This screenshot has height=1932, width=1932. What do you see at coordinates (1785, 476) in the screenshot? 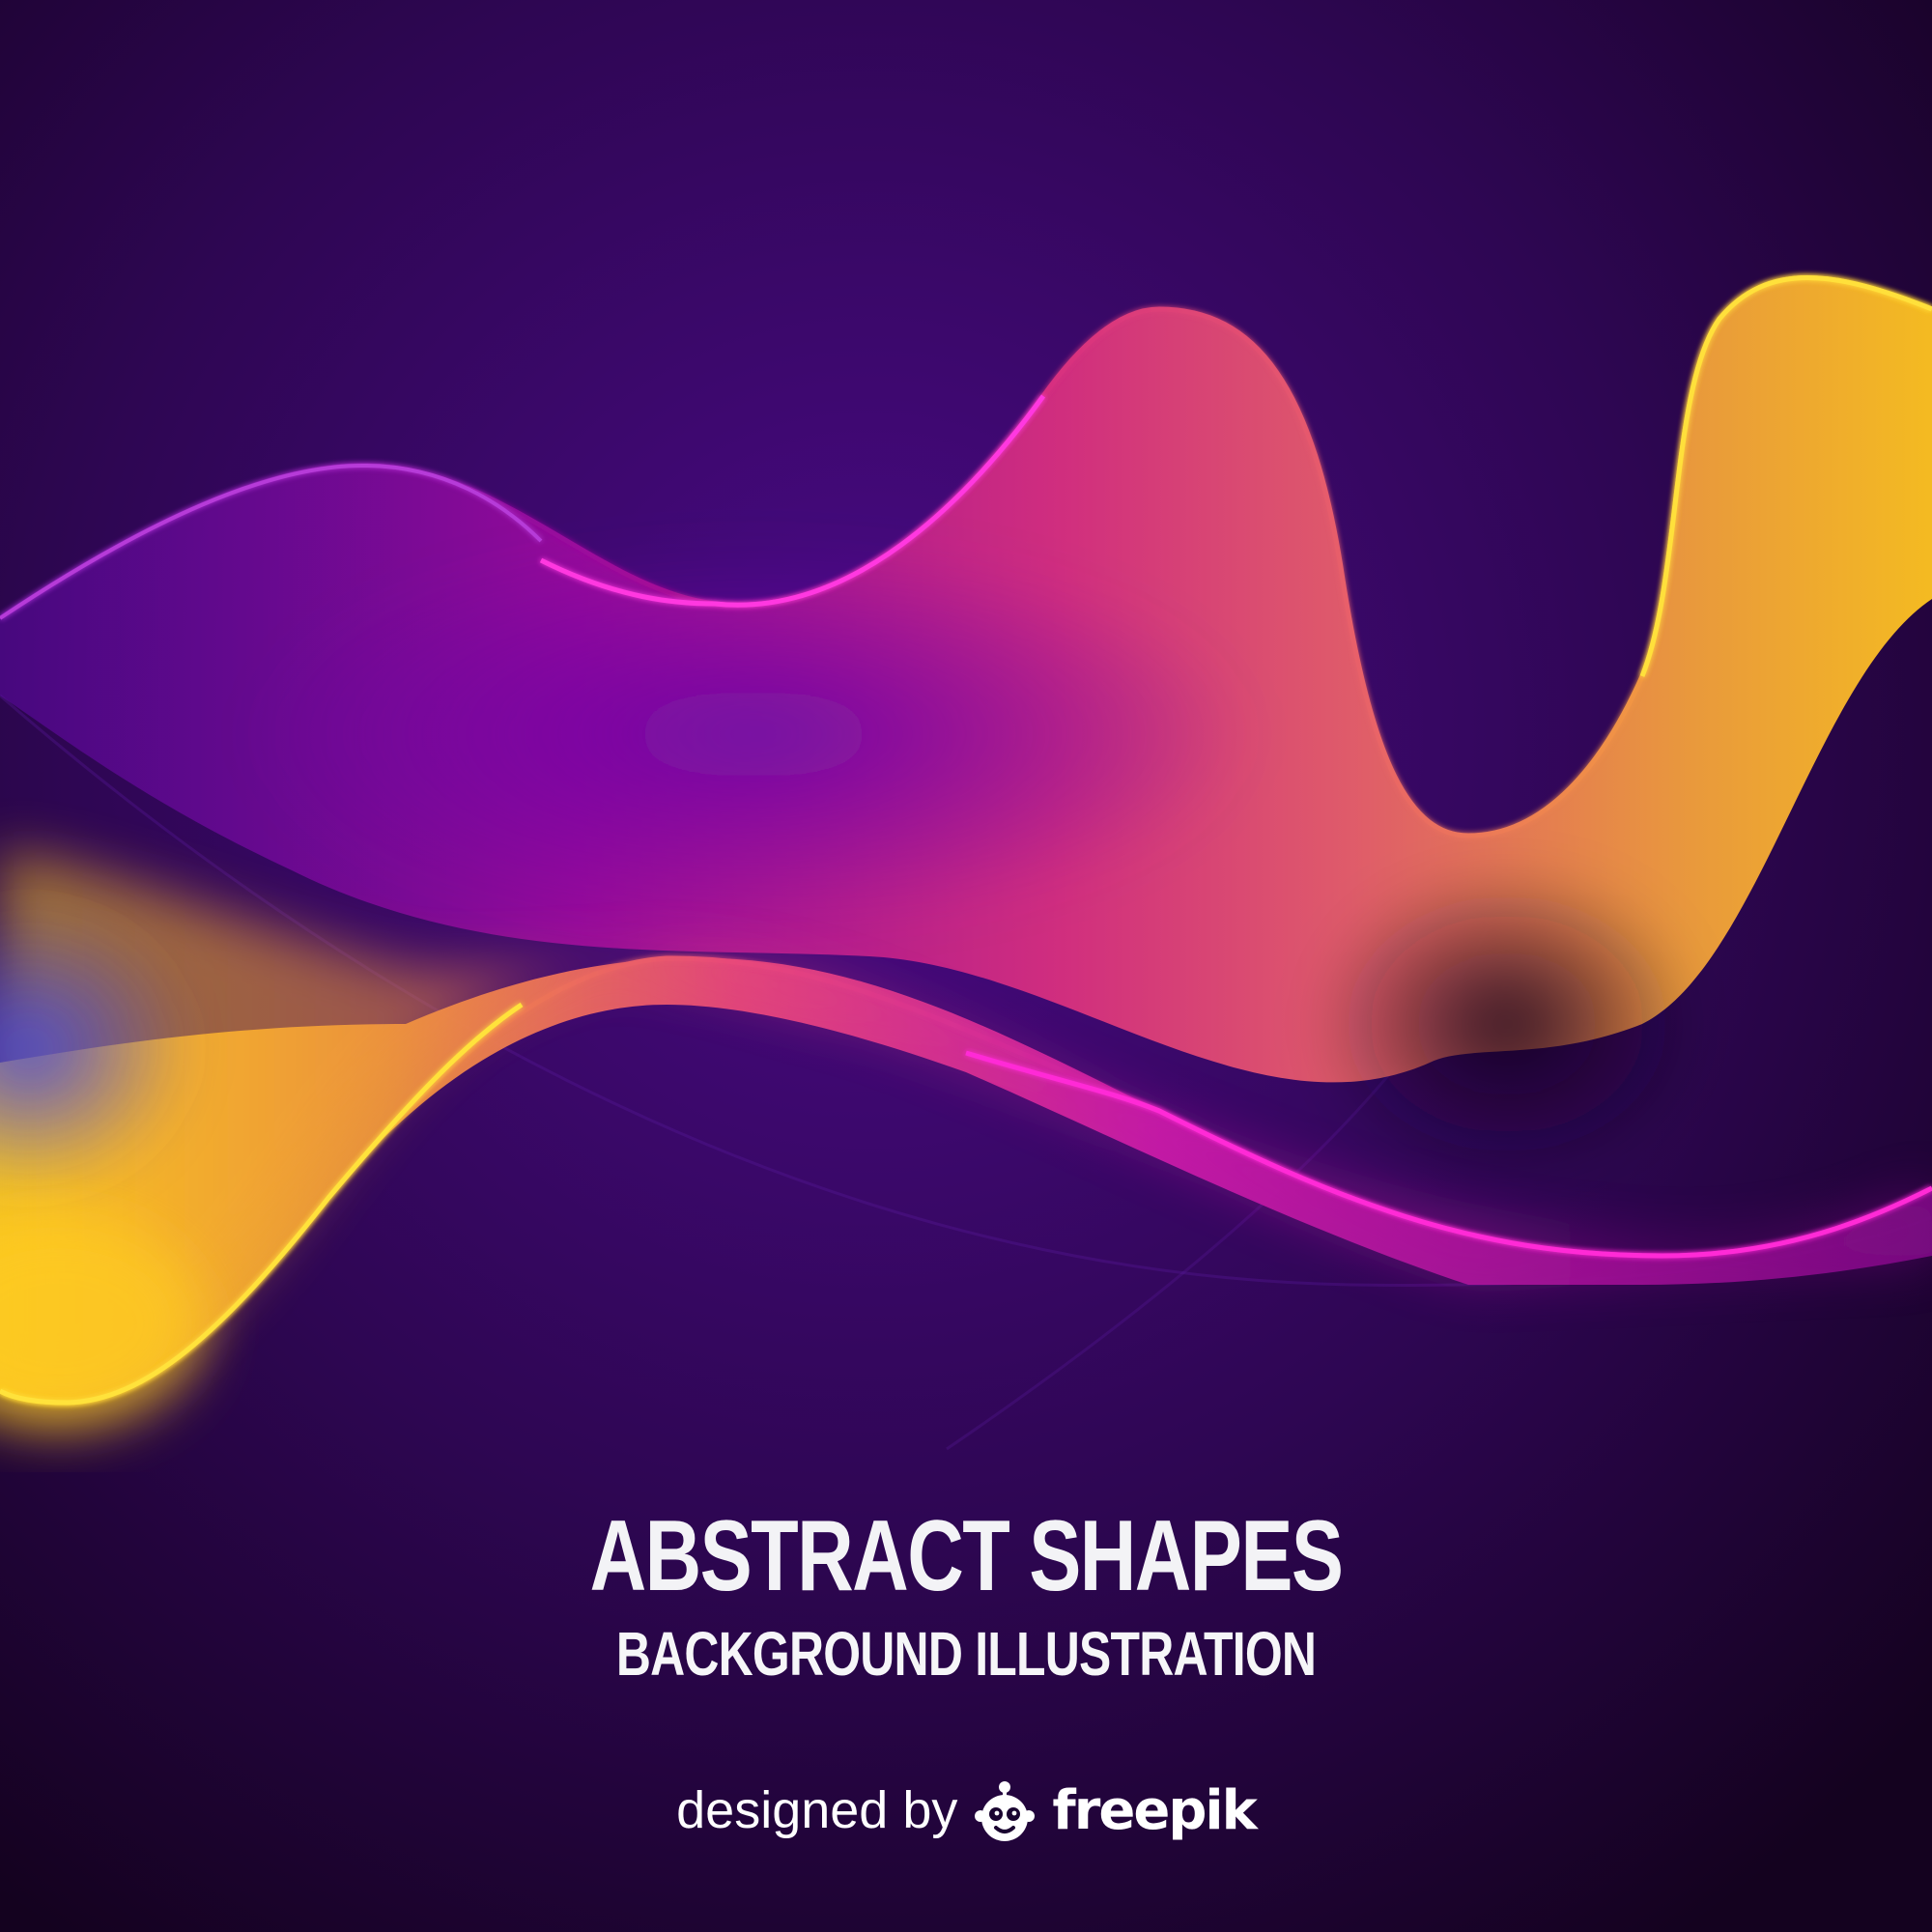
I see `upper-right-yellow-edge` at bounding box center [1785, 476].